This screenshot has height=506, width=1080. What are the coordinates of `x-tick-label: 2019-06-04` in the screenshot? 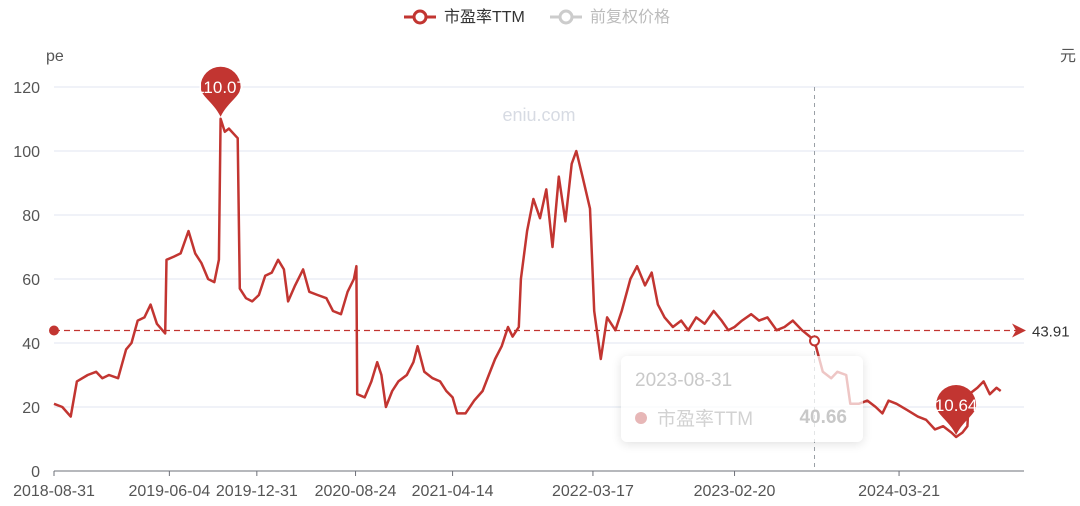 It's located at (169, 491).